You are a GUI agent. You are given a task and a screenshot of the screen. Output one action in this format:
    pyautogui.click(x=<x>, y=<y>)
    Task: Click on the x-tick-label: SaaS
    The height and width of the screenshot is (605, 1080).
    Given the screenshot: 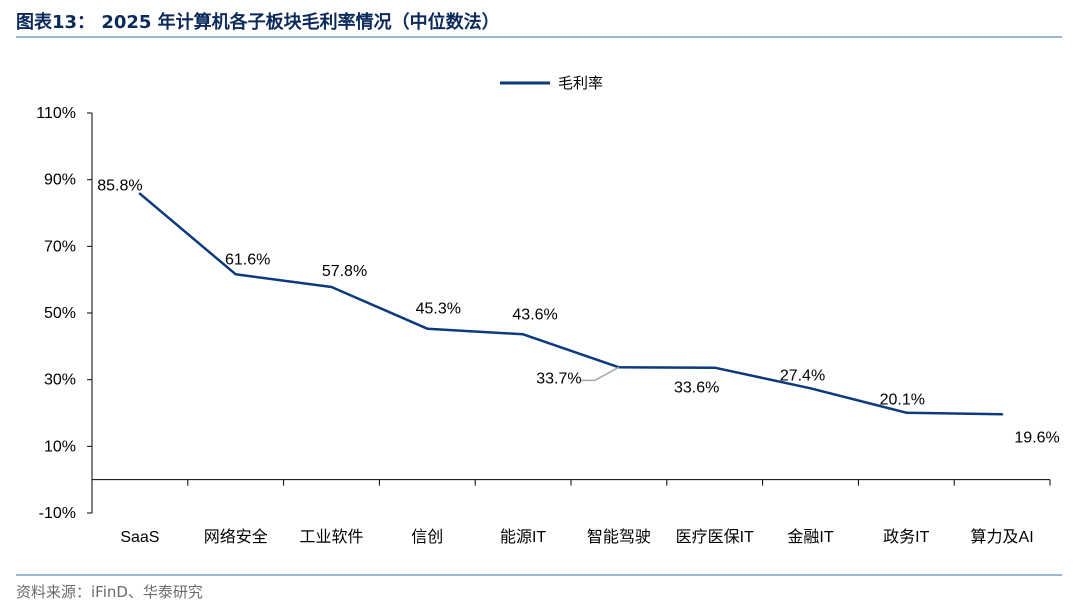 What is the action you would take?
    pyautogui.click(x=139, y=537)
    